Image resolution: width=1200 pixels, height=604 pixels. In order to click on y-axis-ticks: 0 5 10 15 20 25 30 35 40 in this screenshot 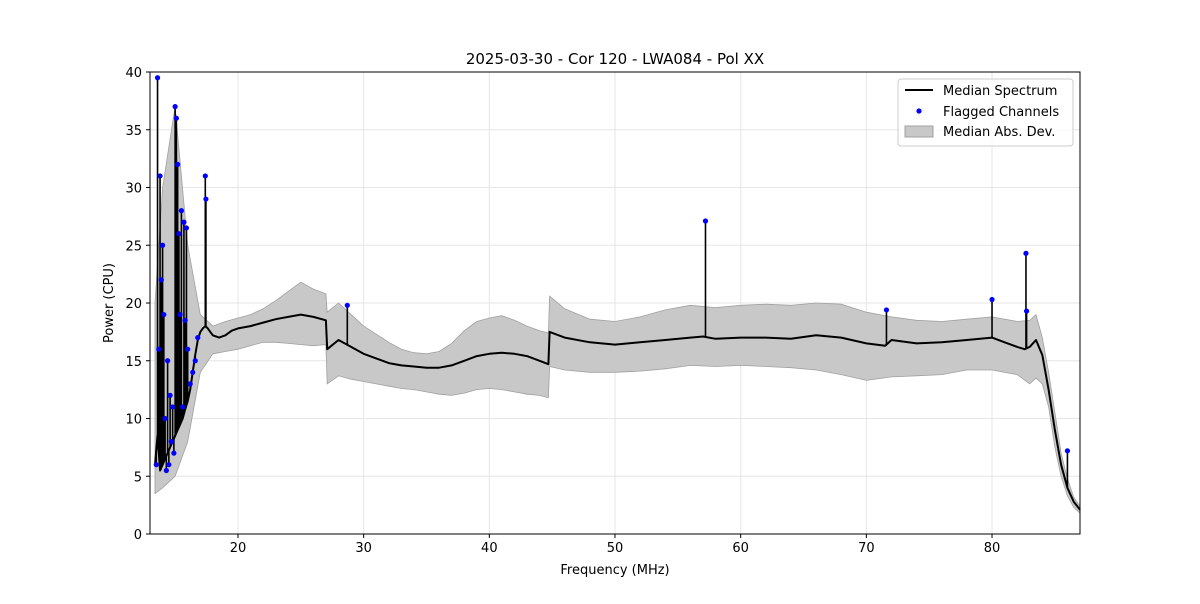, I will do `click(137, 304)`.